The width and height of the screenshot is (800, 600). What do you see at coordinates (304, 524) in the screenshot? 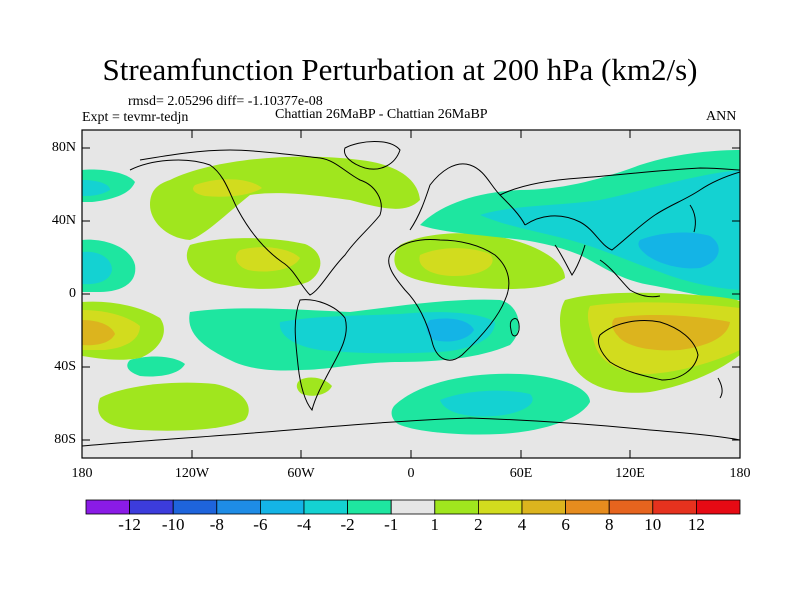
I see `colorbar-label: -4` at bounding box center [304, 524].